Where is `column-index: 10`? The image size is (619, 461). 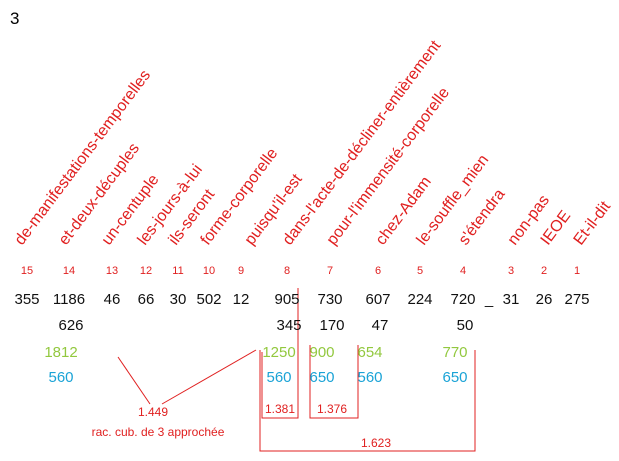
column-index: 10 is located at coordinates (209, 271).